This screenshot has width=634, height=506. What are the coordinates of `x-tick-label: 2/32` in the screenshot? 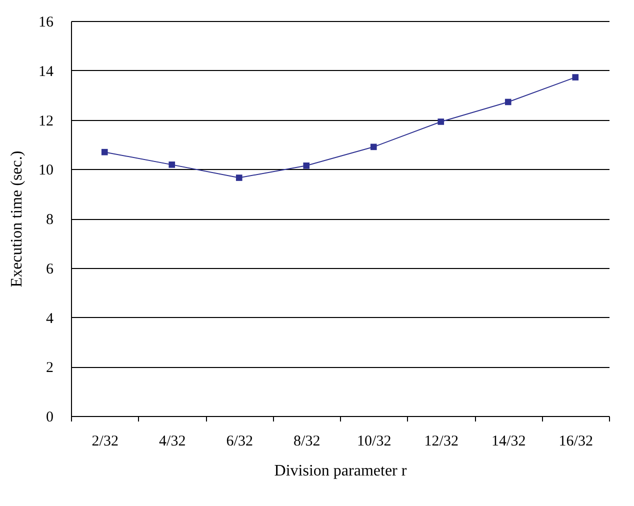 It's located at (105, 442).